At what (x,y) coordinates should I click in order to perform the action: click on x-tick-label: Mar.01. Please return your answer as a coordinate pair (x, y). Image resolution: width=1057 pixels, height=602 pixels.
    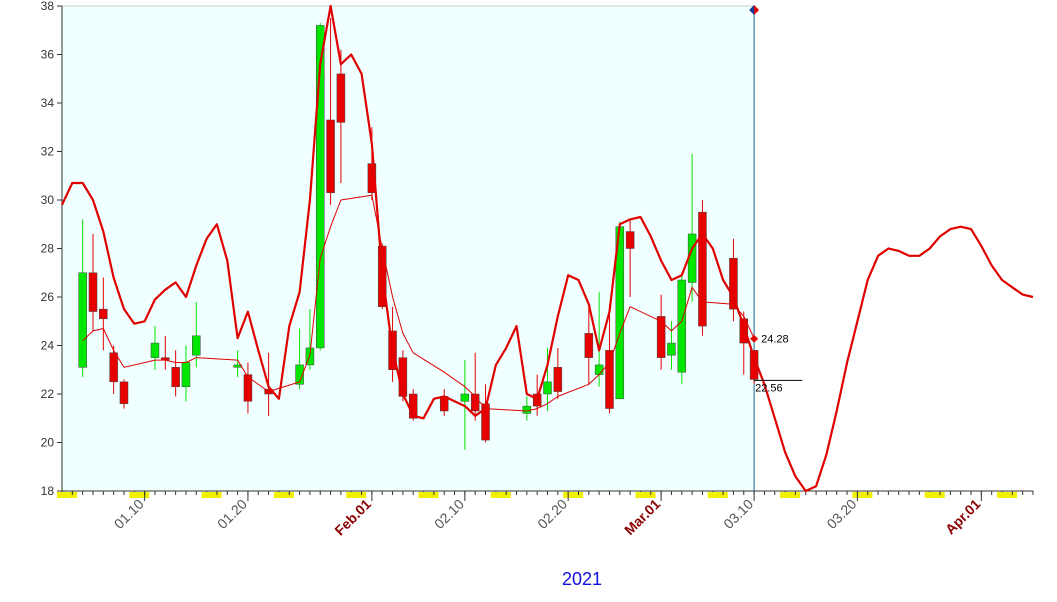
    Looking at the image, I should click on (642, 517).